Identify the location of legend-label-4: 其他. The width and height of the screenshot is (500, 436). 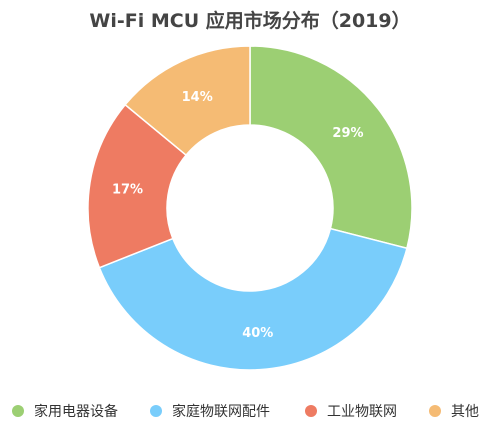
(465, 412).